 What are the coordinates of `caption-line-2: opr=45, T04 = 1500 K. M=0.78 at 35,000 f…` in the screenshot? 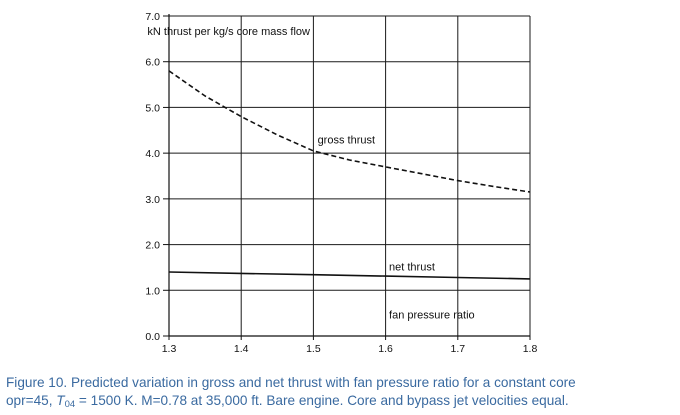 It's located at (340, 401).